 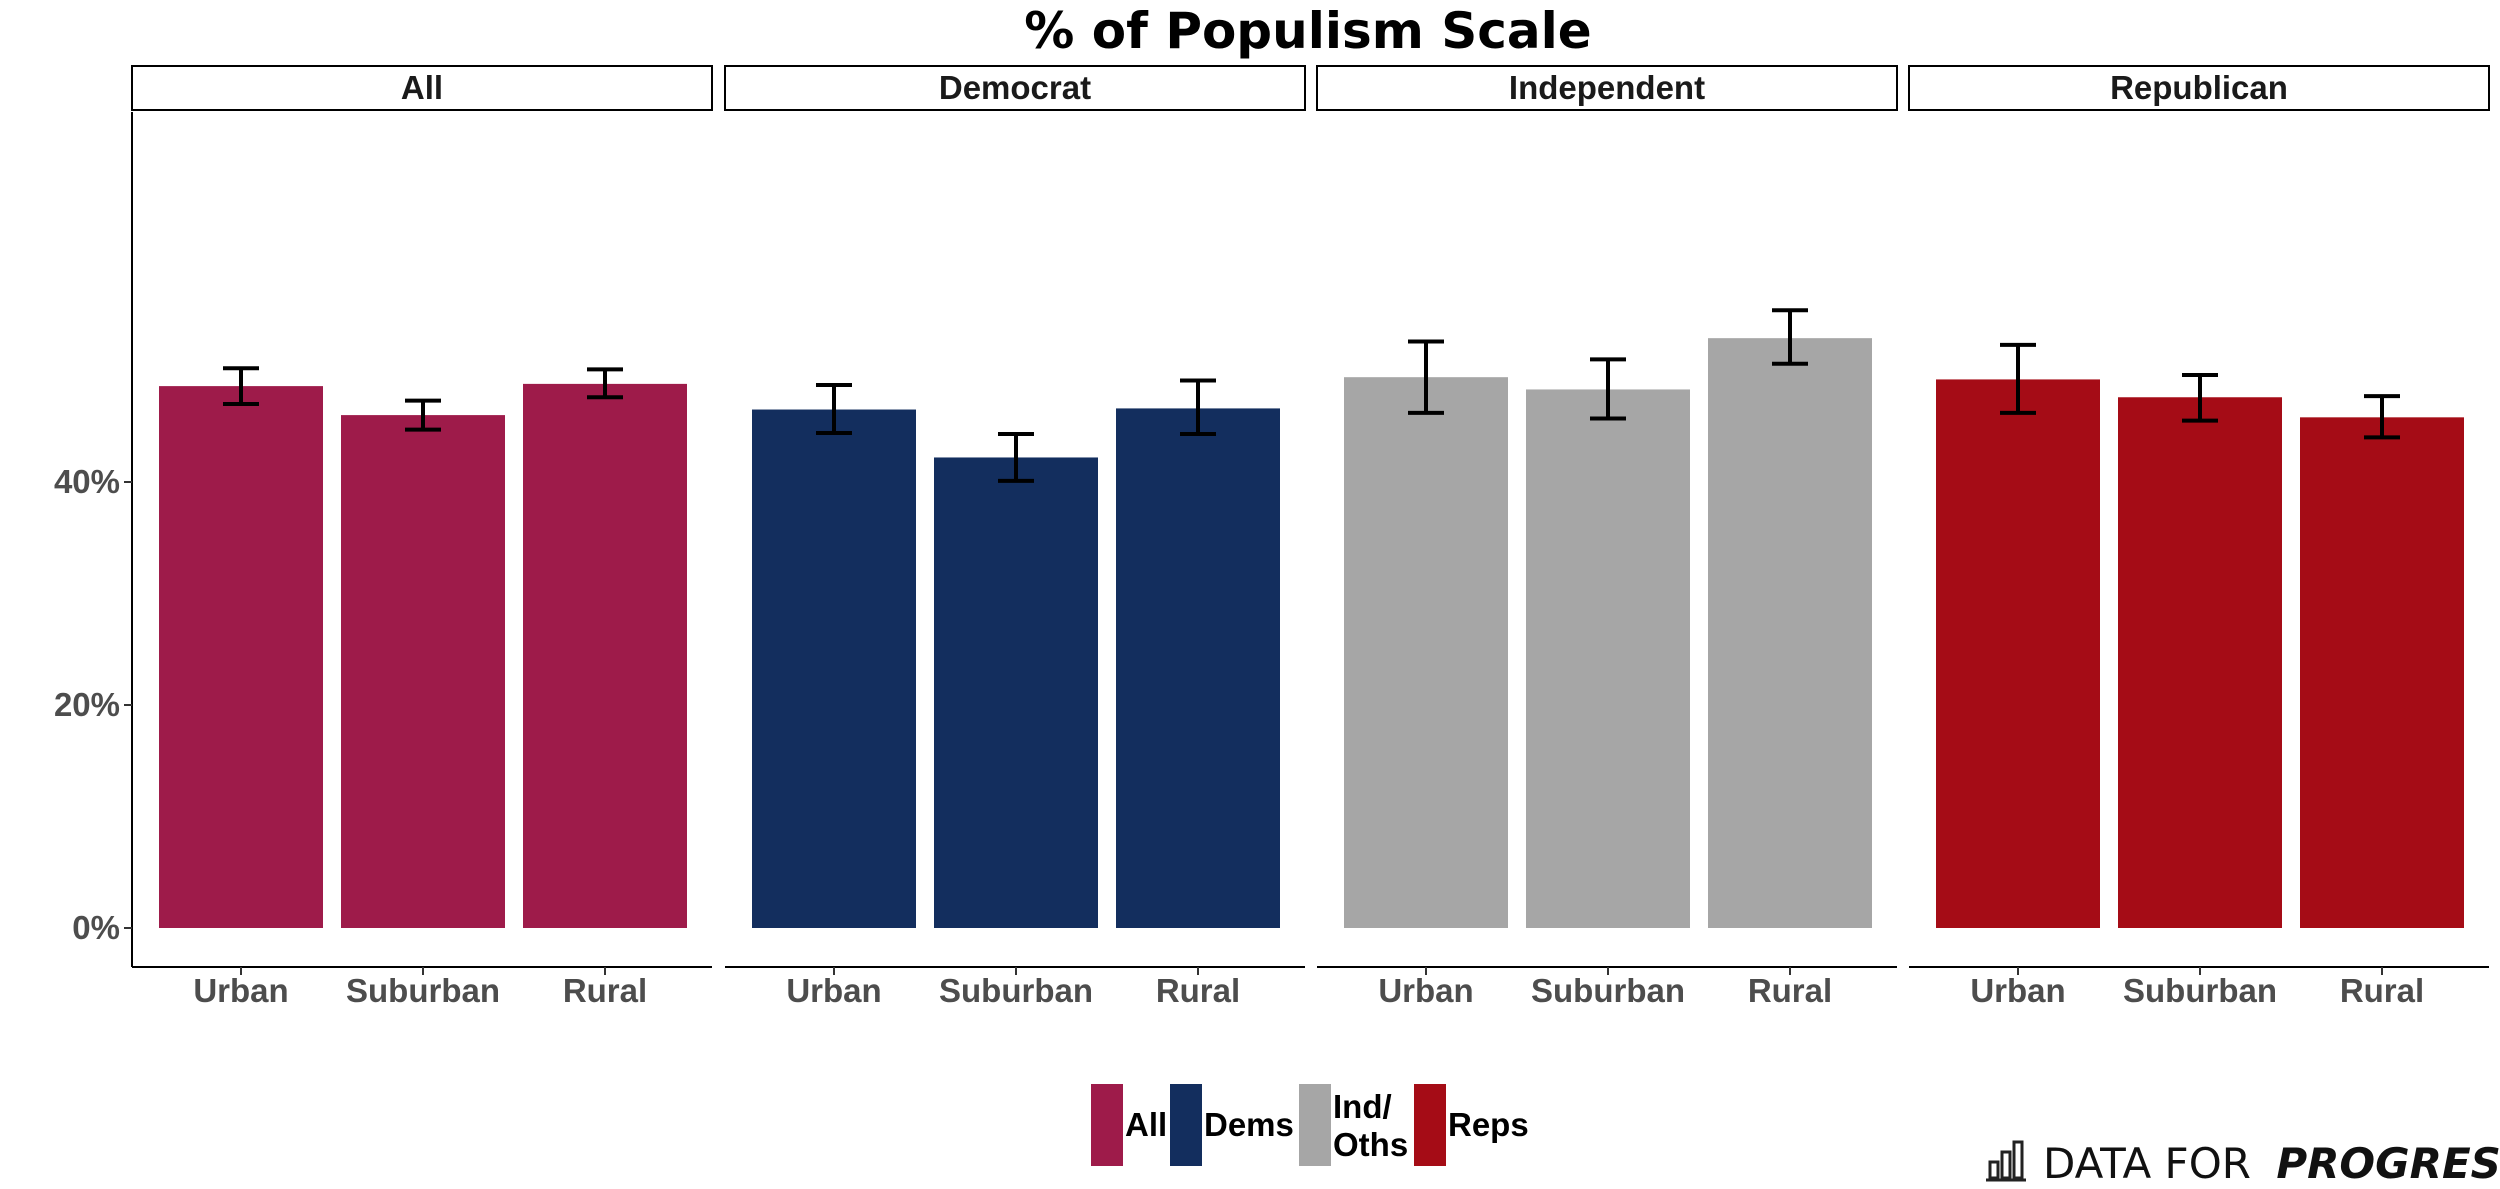 I want to click on legend-item: Dems, so click(x=1232, y=1125).